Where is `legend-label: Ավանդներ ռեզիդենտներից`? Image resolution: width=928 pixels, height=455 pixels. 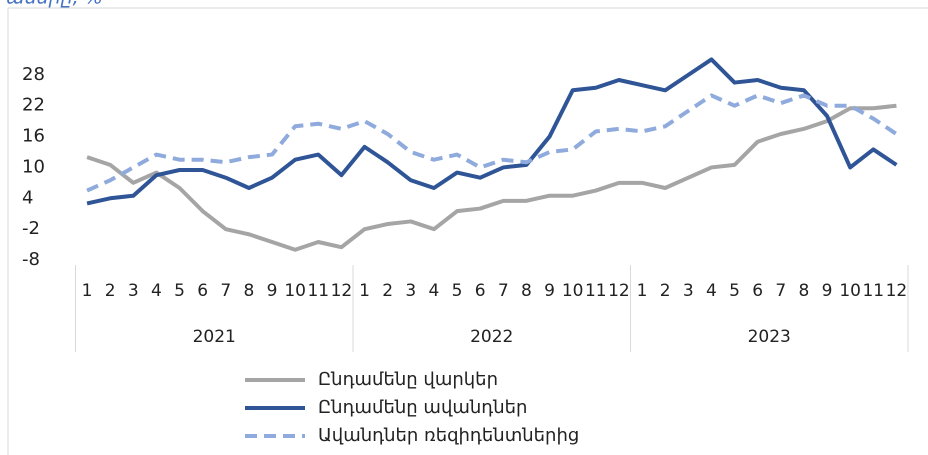 legend-label: Ավանդներ ռեզիդենտներից is located at coordinates (448, 435).